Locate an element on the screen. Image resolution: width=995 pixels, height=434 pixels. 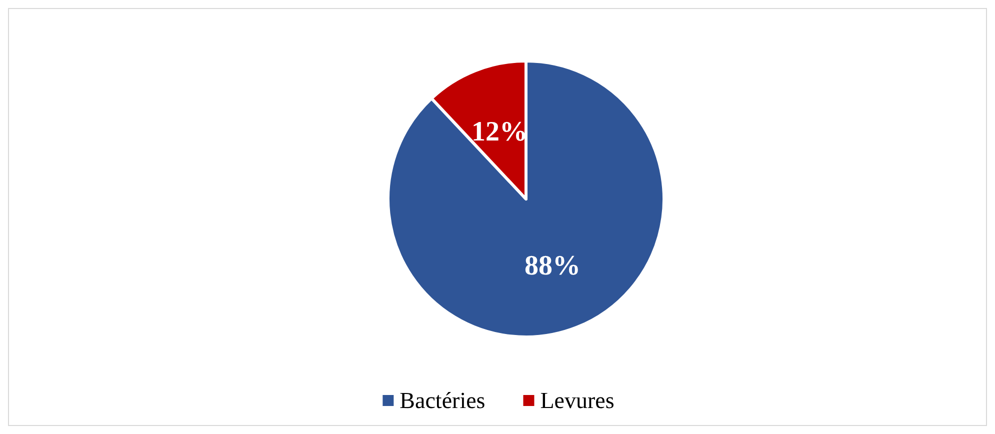
legend-label: Bactéries is located at coordinates (443, 400).